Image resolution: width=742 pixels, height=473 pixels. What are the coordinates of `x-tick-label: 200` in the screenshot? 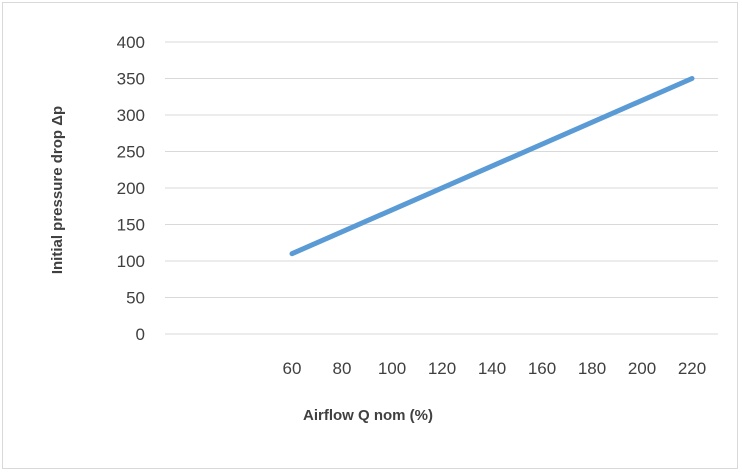 It's located at (642, 368).